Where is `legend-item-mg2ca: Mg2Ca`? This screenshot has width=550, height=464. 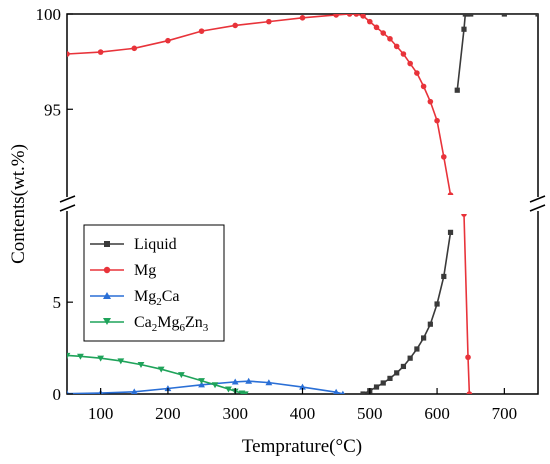 legend-item-mg2ca: Mg2Ca is located at coordinates (135, 298).